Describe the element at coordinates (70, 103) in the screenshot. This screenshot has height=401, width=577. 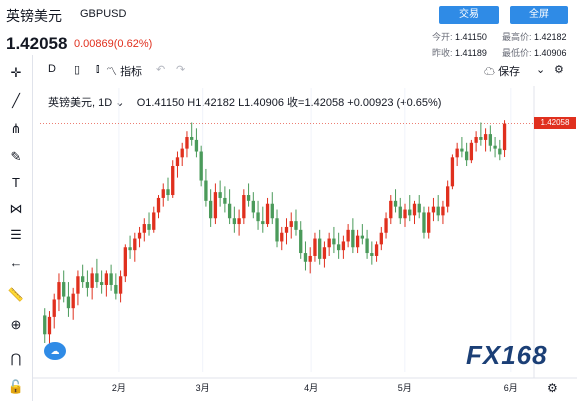
I see `legend-name: 英镑美元` at that location.